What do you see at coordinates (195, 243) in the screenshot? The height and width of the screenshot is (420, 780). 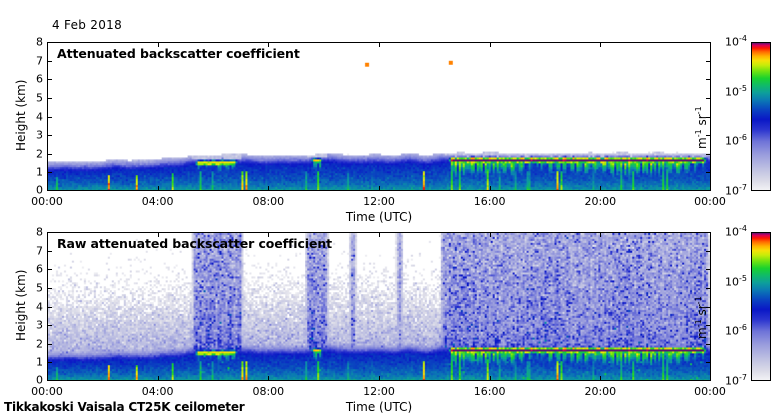 I see `panel-title-raw: Raw attenuated backscatter coefficient` at bounding box center [195, 243].